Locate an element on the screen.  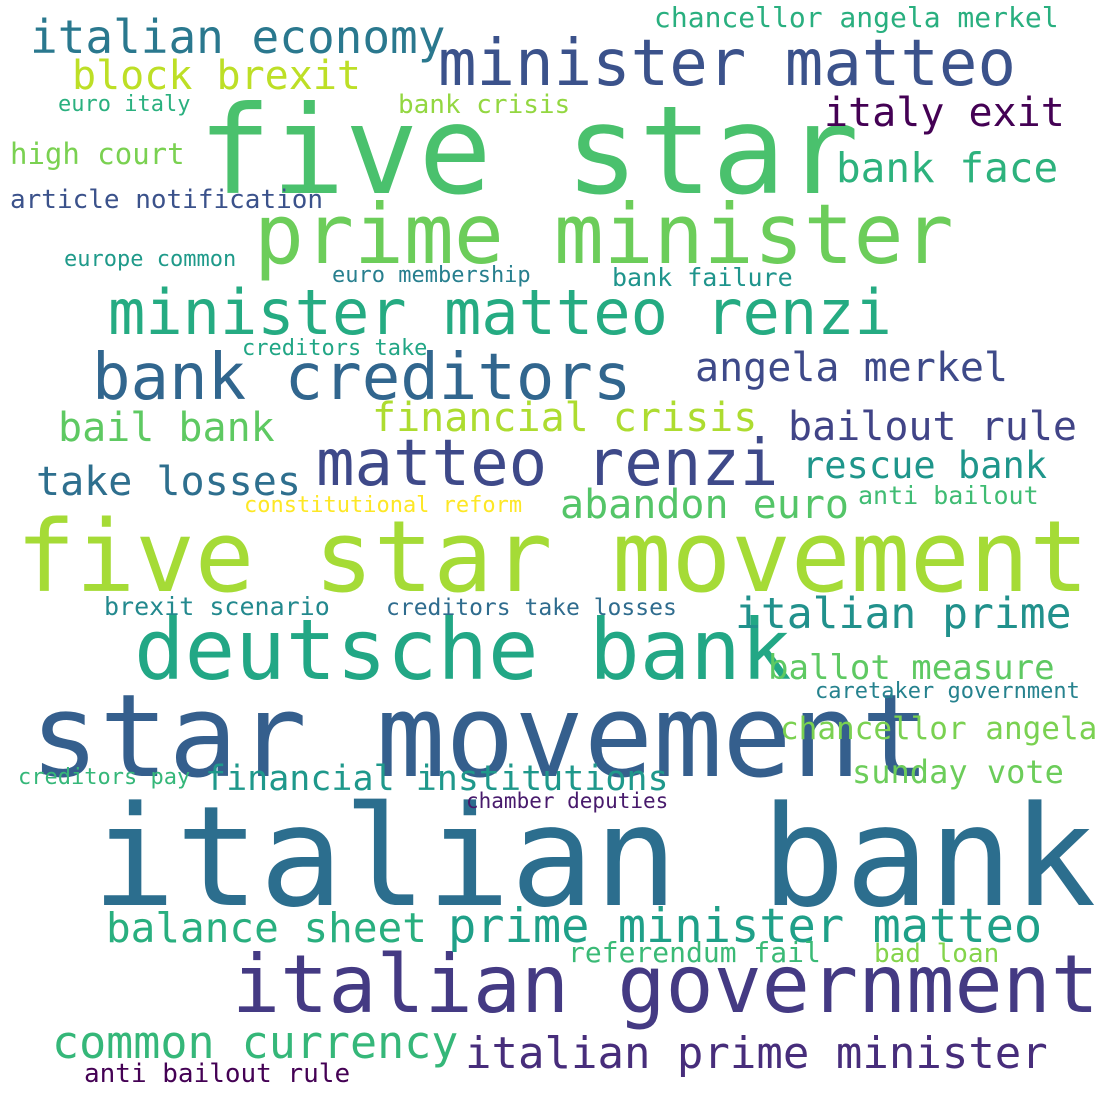
word-creditors-take-losses: creditors take losses is located at coordinates (531, 608).